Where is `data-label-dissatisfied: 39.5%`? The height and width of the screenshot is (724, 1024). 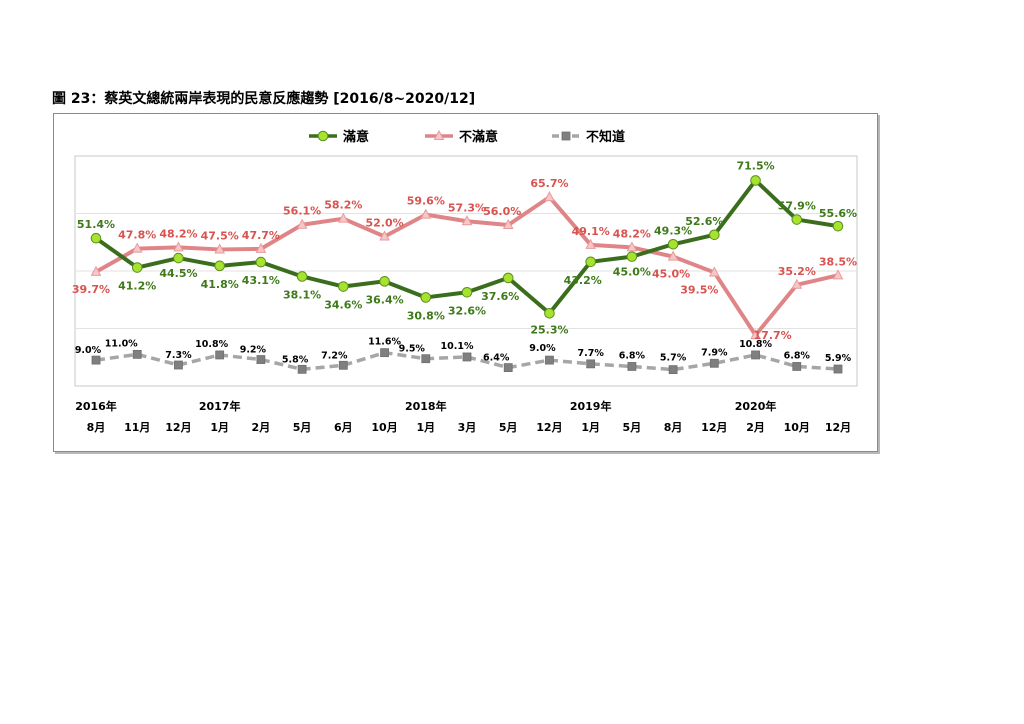 data-label-dissatisfied: 39.5% is located at coordinates (699, 289).